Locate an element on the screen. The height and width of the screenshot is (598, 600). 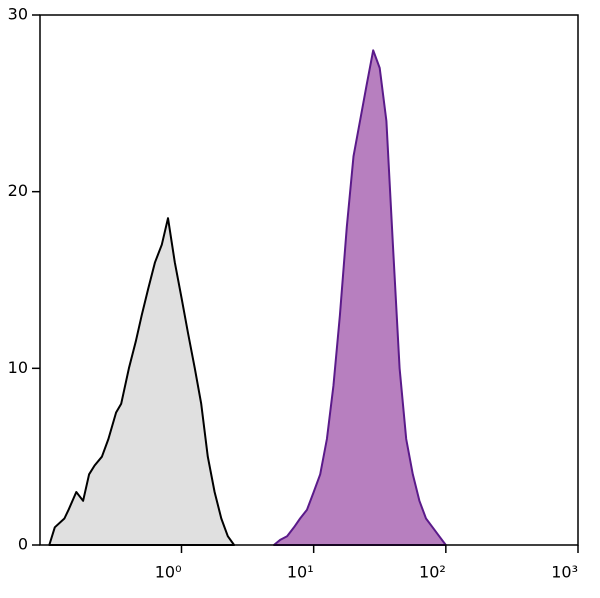
y-tick-label: 0 is located at coordinates (23, 544).